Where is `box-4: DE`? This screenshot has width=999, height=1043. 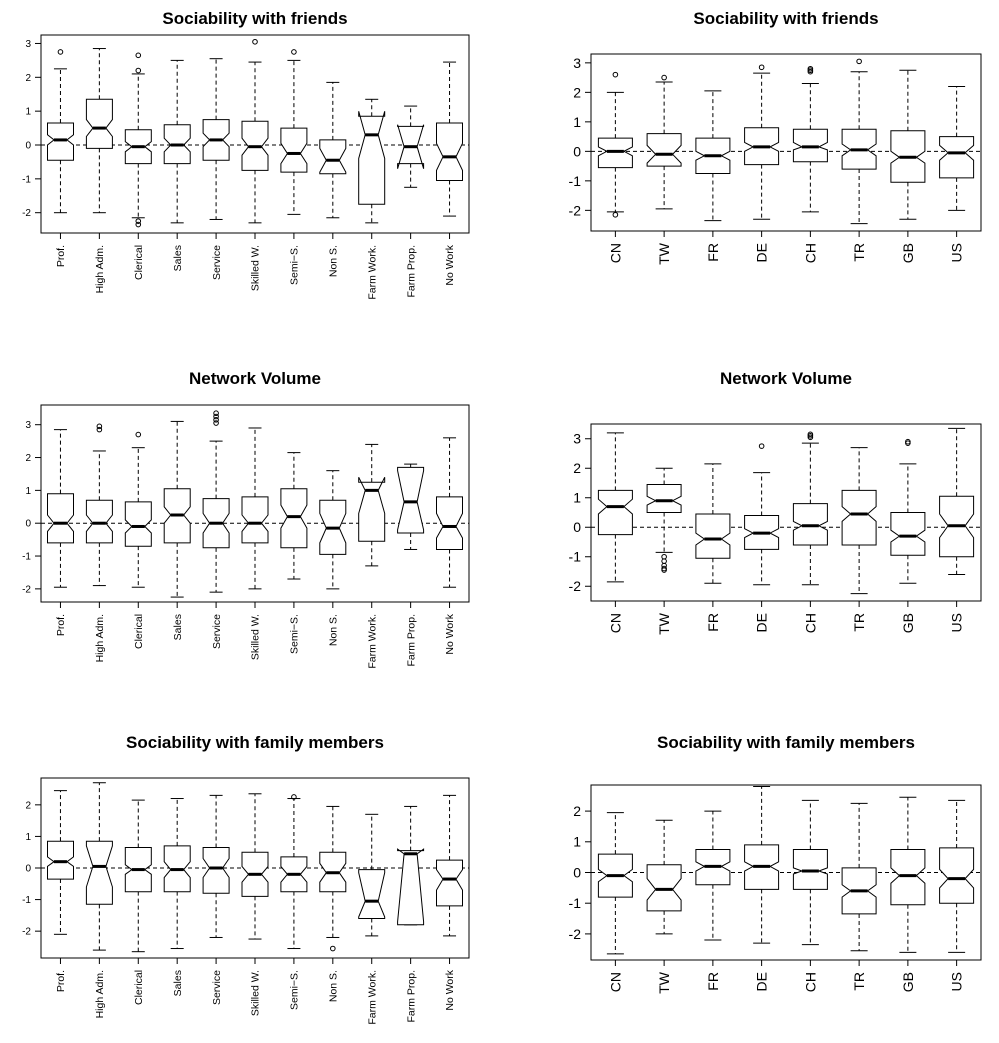
box-4: DE is located at coordinates (762, 163).